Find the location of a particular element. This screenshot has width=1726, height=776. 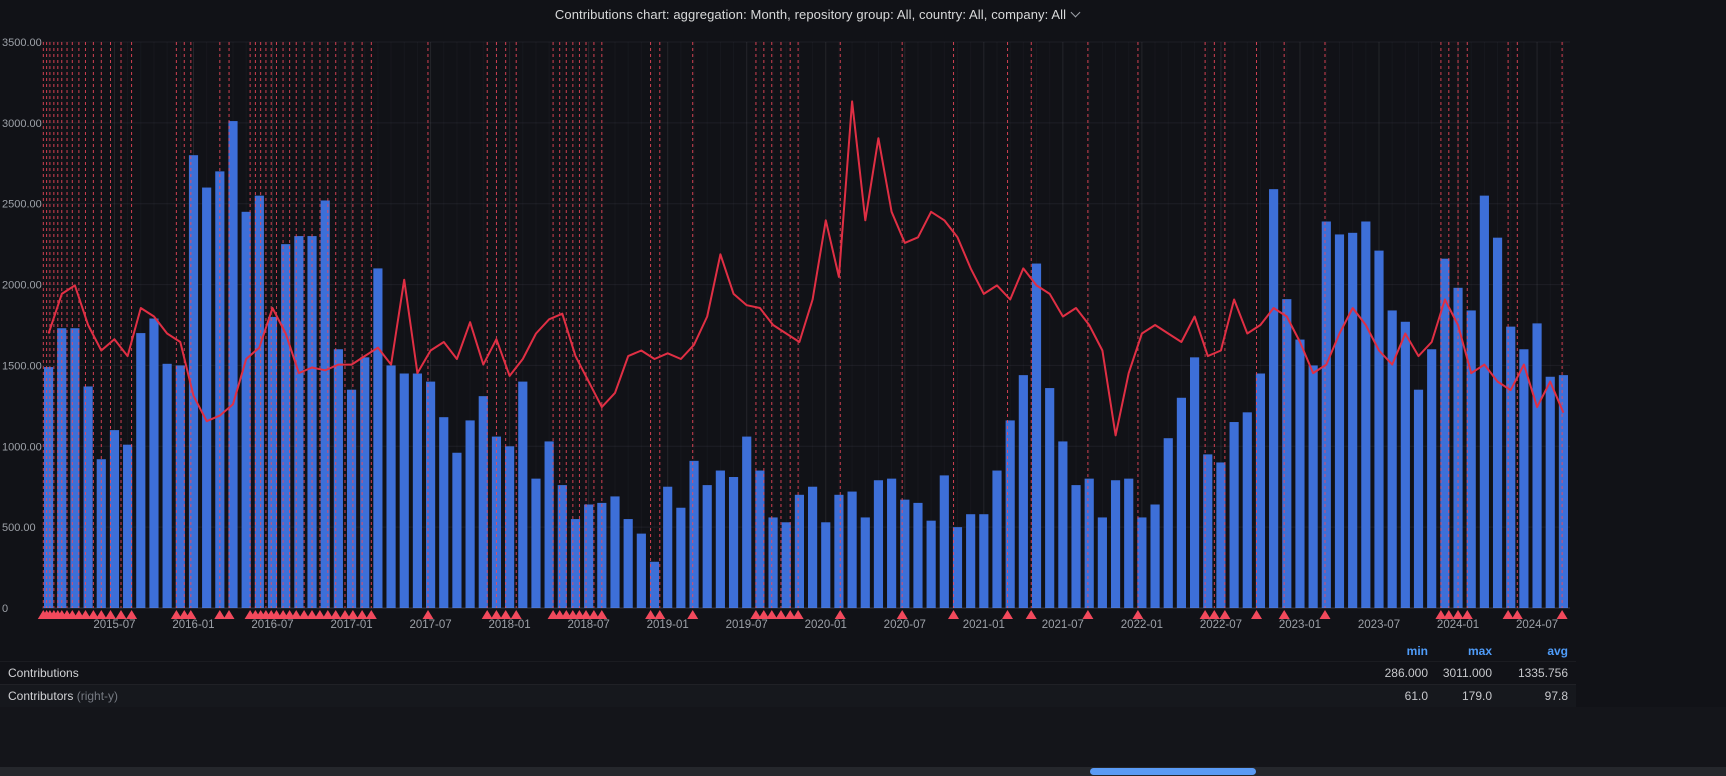

series-label-contributions: Contributions is located at coordinates (43, 673).